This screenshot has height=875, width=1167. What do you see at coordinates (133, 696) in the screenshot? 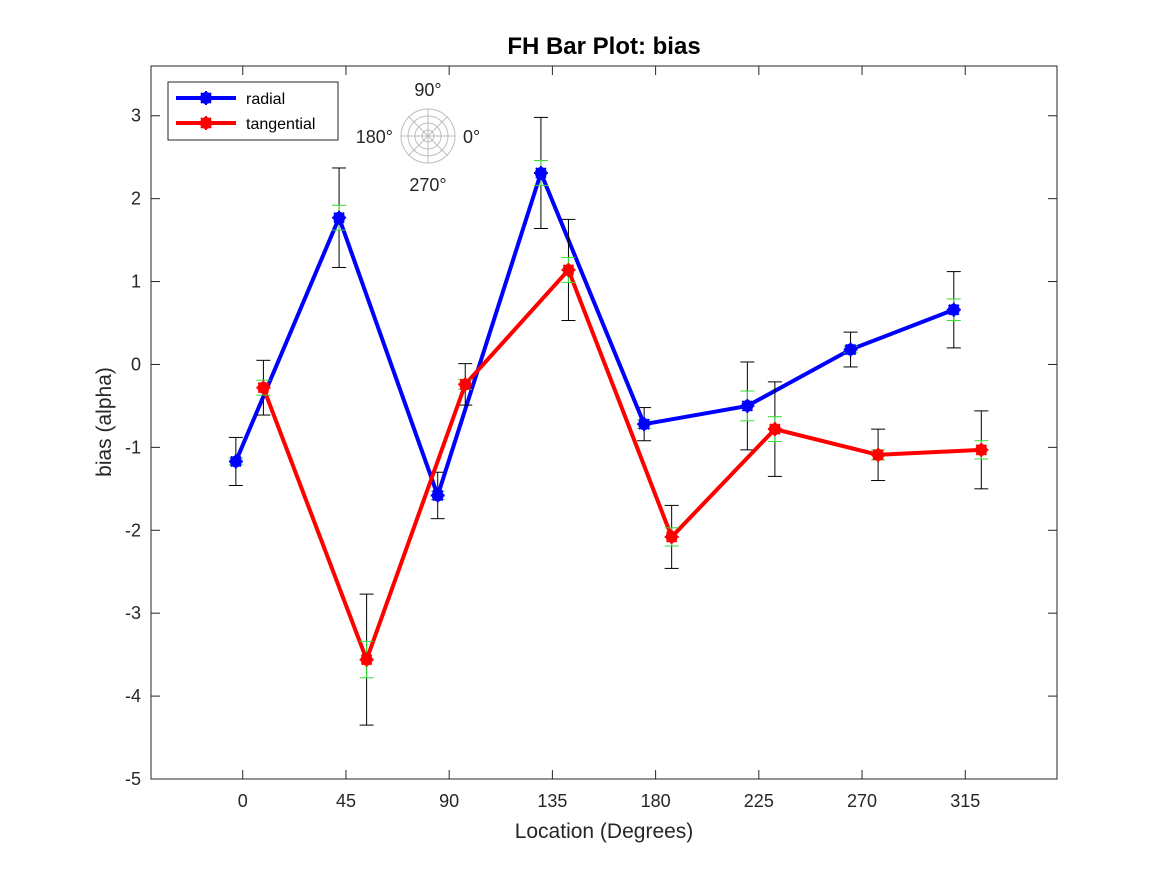
I see `y-tick-label: -4` at bounding box center [133, 696].